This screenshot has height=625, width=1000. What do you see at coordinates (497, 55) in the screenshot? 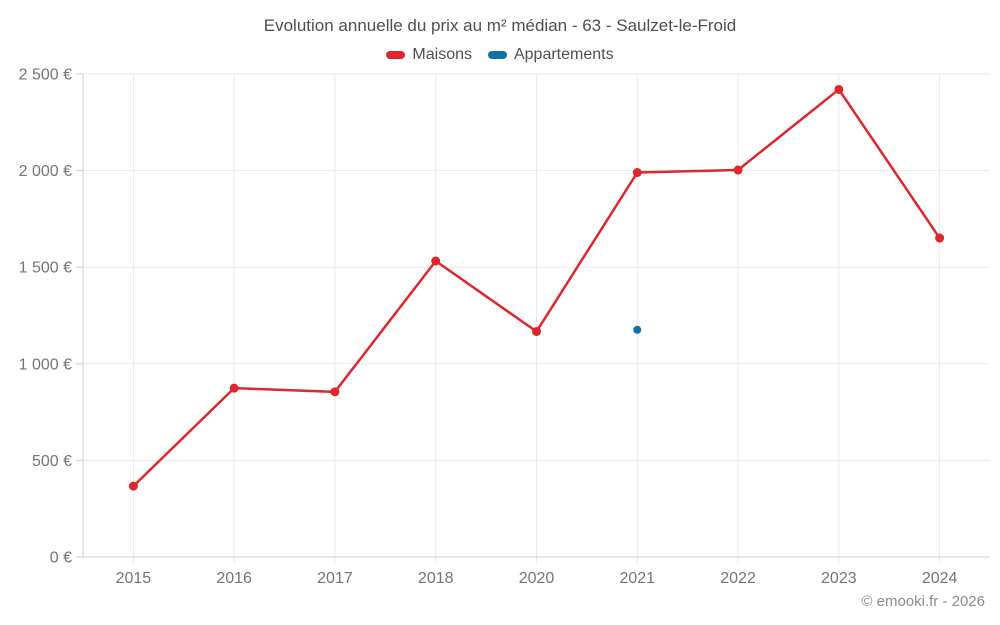
I see `appartements-swatch-icon` at bounding box center [497, 55].